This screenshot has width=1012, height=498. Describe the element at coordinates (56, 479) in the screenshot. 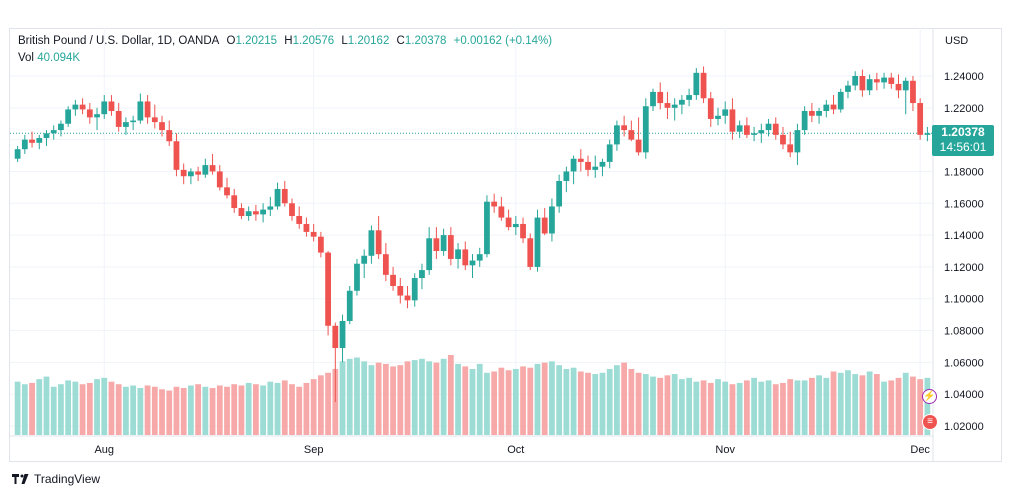

I see `footer-branding: TradingView` at that location.